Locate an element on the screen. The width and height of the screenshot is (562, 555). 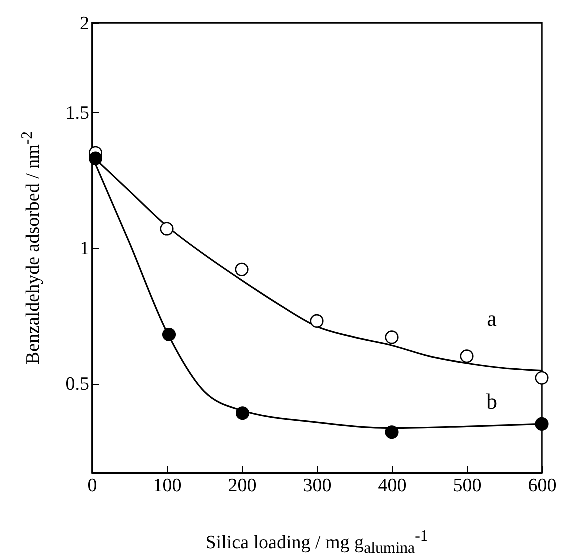
x-tick-label: 200 is located at coordinates (242, 486).